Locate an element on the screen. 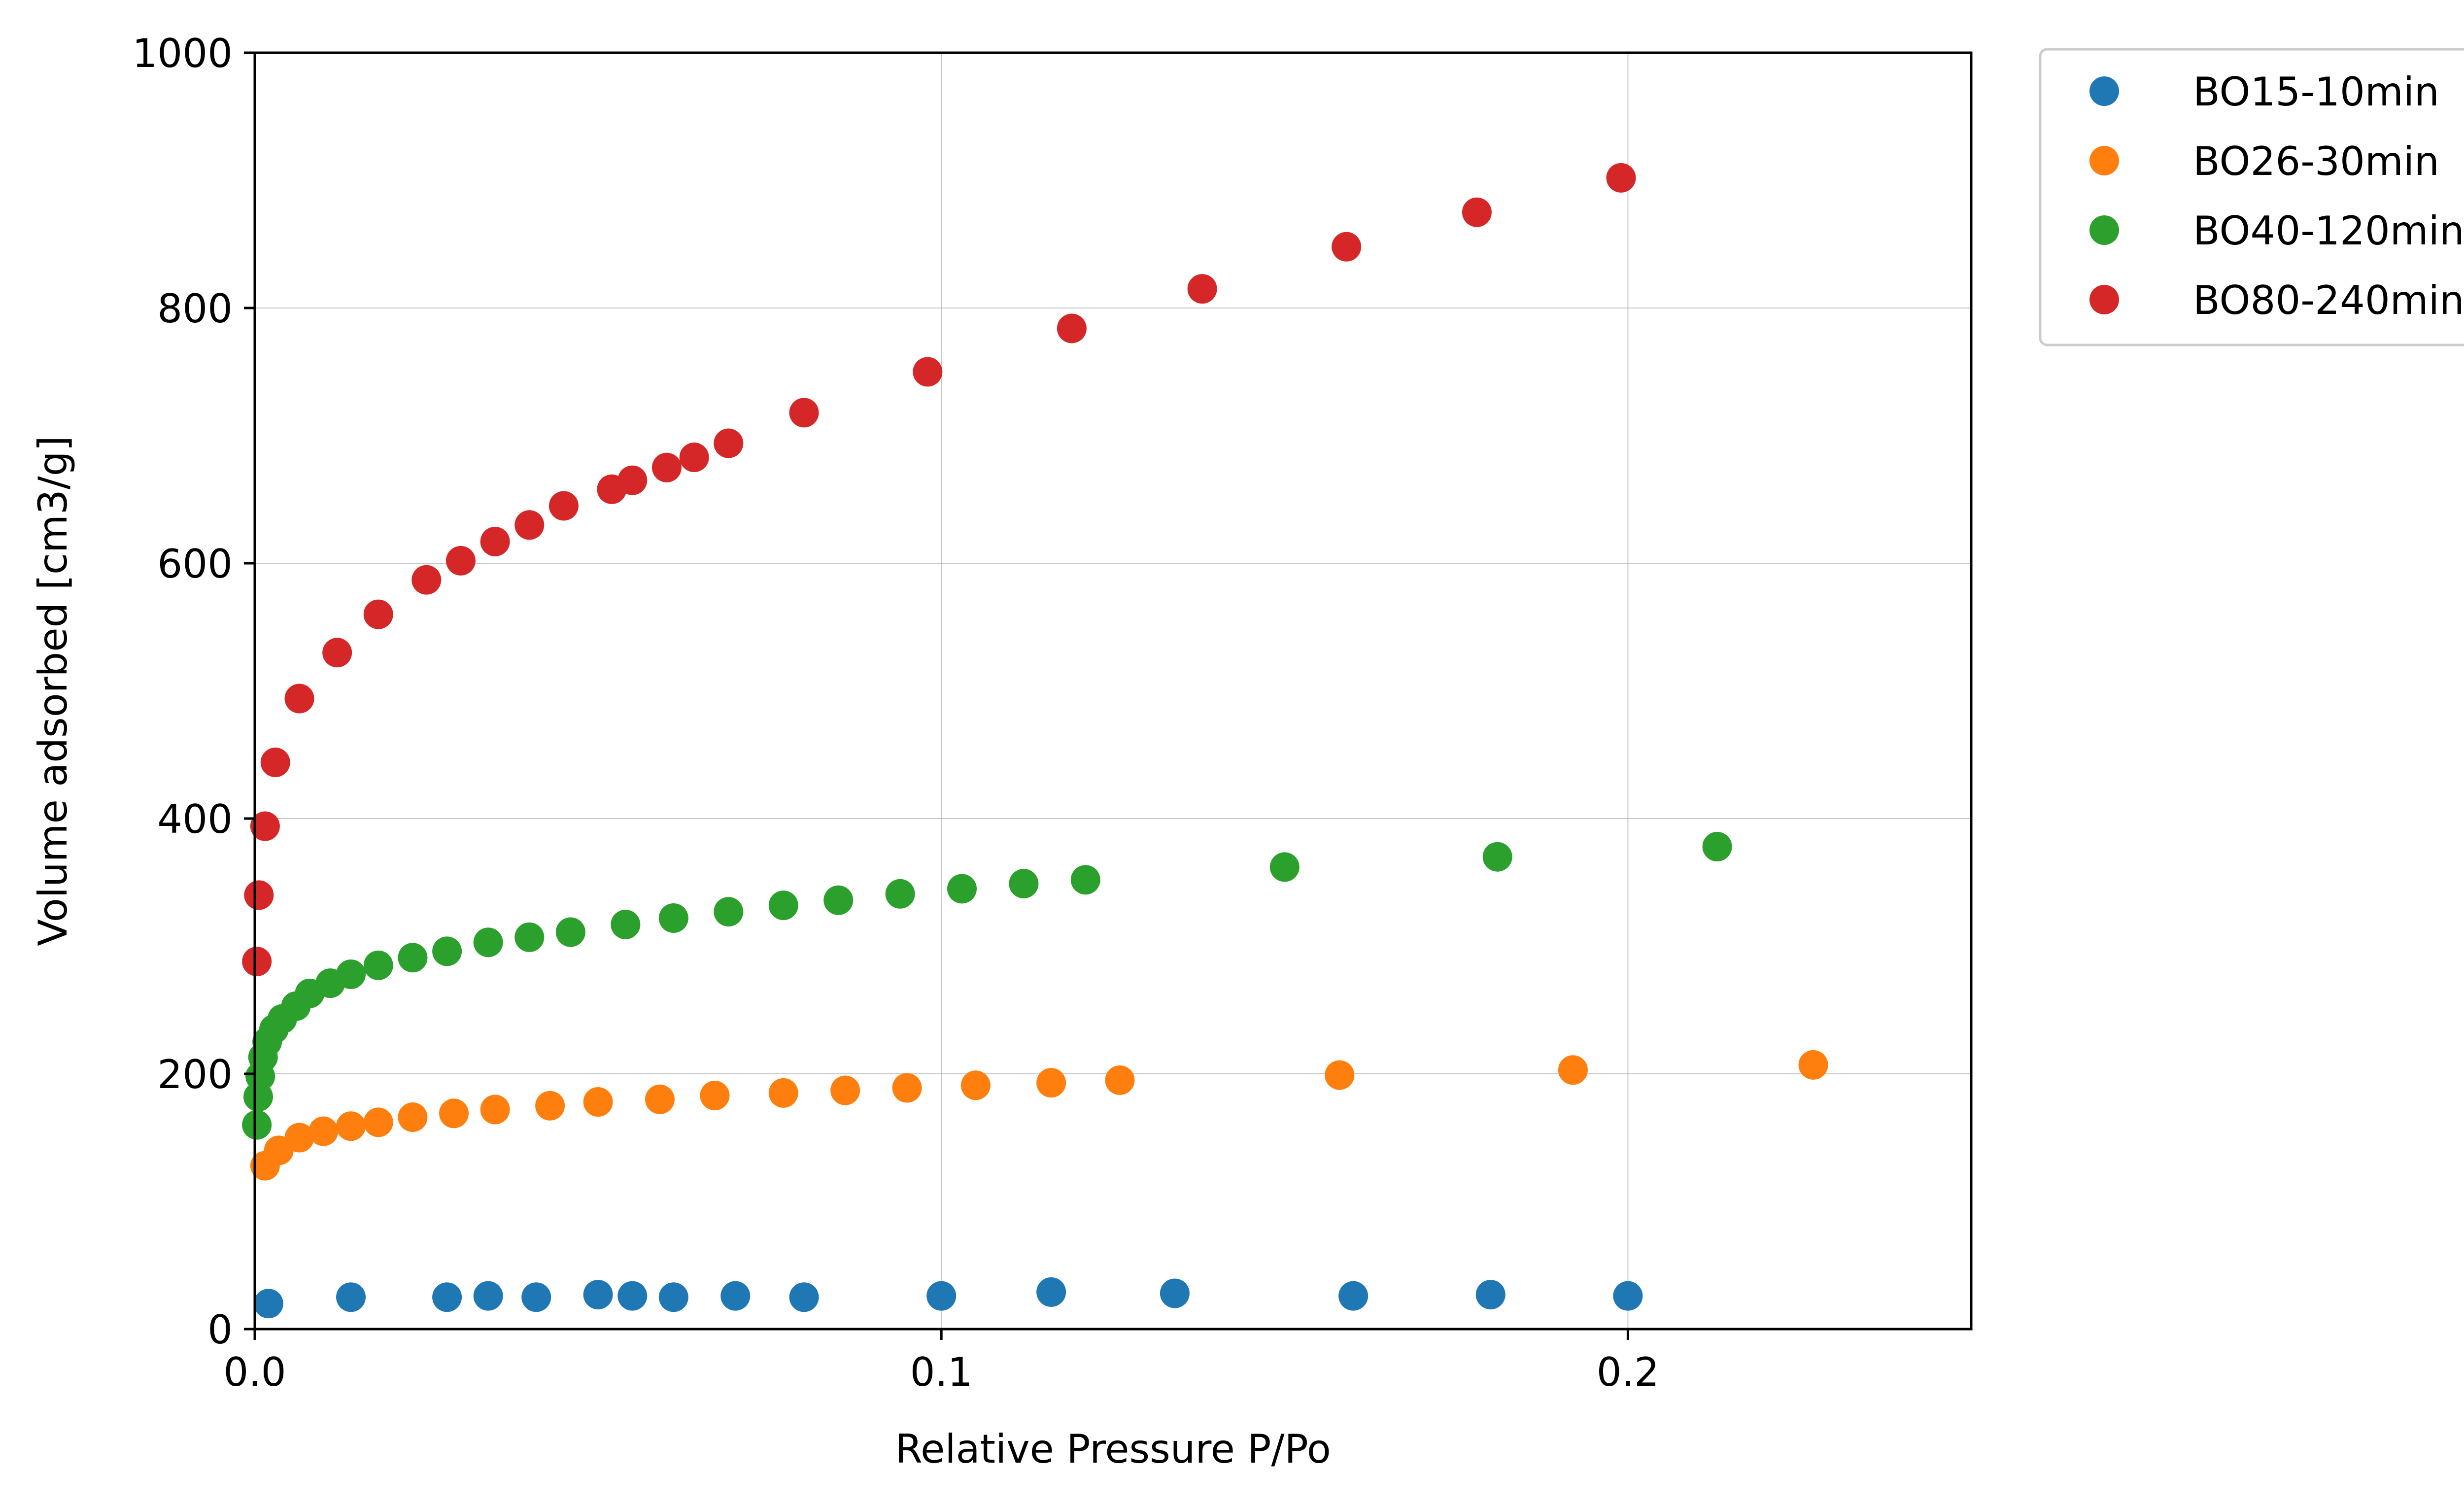 The image size is (2464, 1506). legend-item: BO15-10min is located at coordinates (2264, 92).